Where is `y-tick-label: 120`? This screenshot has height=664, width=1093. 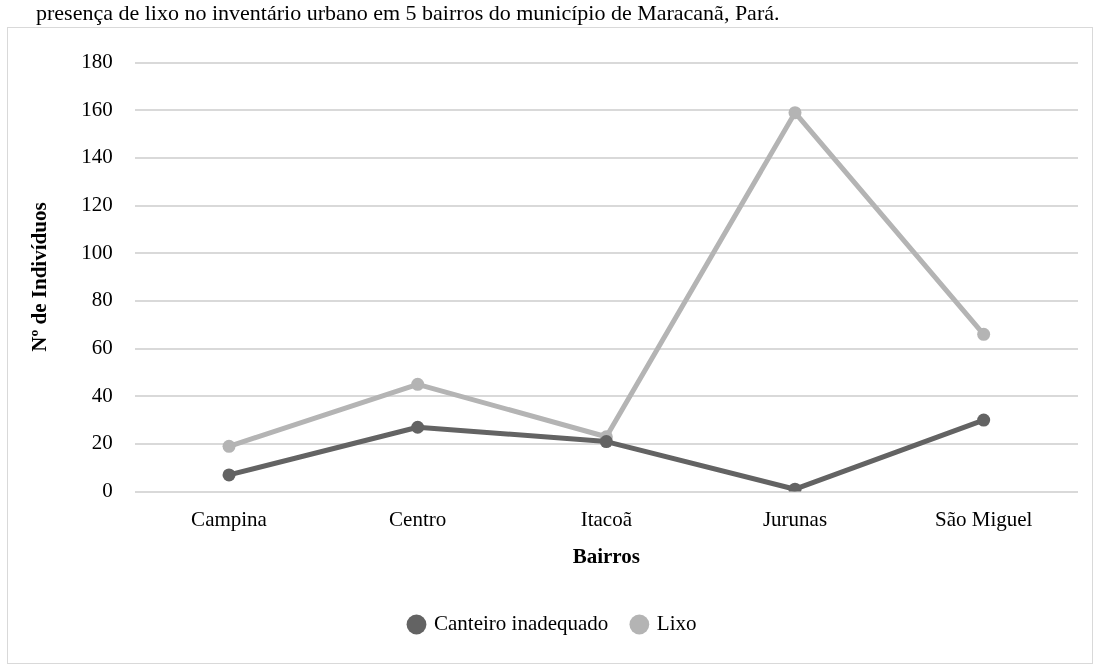
y-tick-label: 120 is located at coordinates (97, 204).